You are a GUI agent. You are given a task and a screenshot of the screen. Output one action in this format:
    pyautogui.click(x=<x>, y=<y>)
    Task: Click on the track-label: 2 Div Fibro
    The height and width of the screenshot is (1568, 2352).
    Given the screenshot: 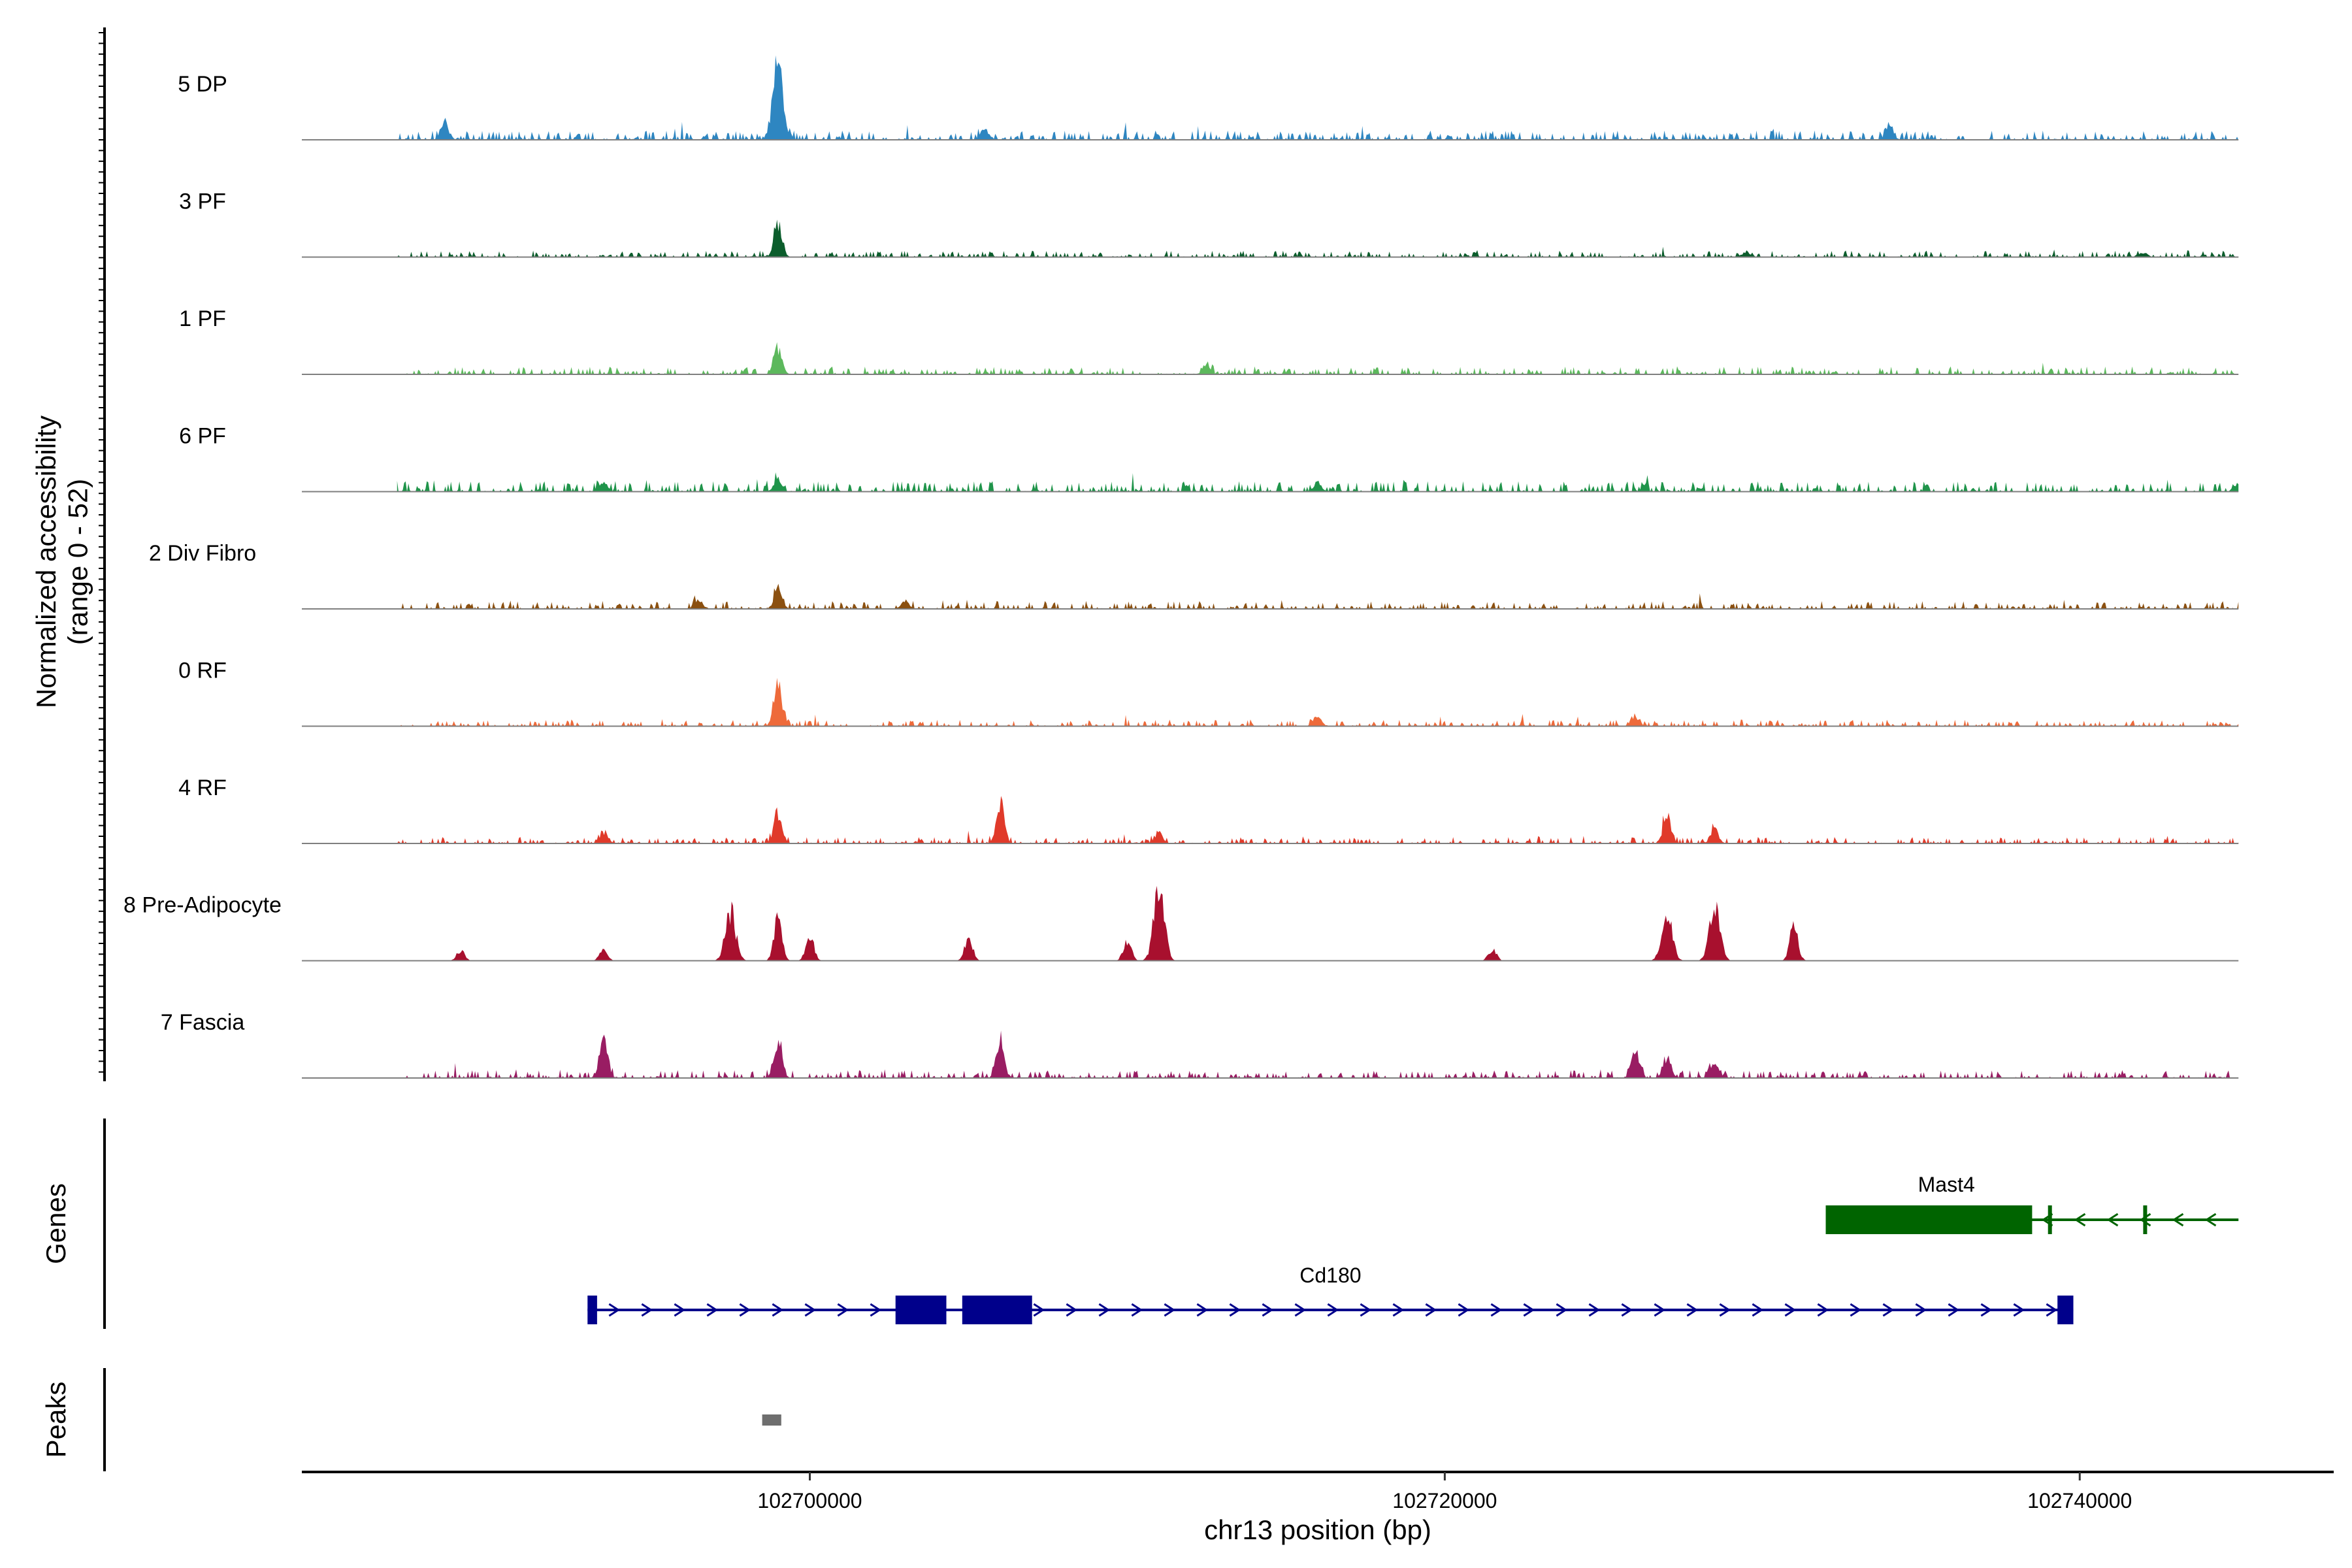 What is the action you would take?
    pyautogui.click(x=202, y=553)
    